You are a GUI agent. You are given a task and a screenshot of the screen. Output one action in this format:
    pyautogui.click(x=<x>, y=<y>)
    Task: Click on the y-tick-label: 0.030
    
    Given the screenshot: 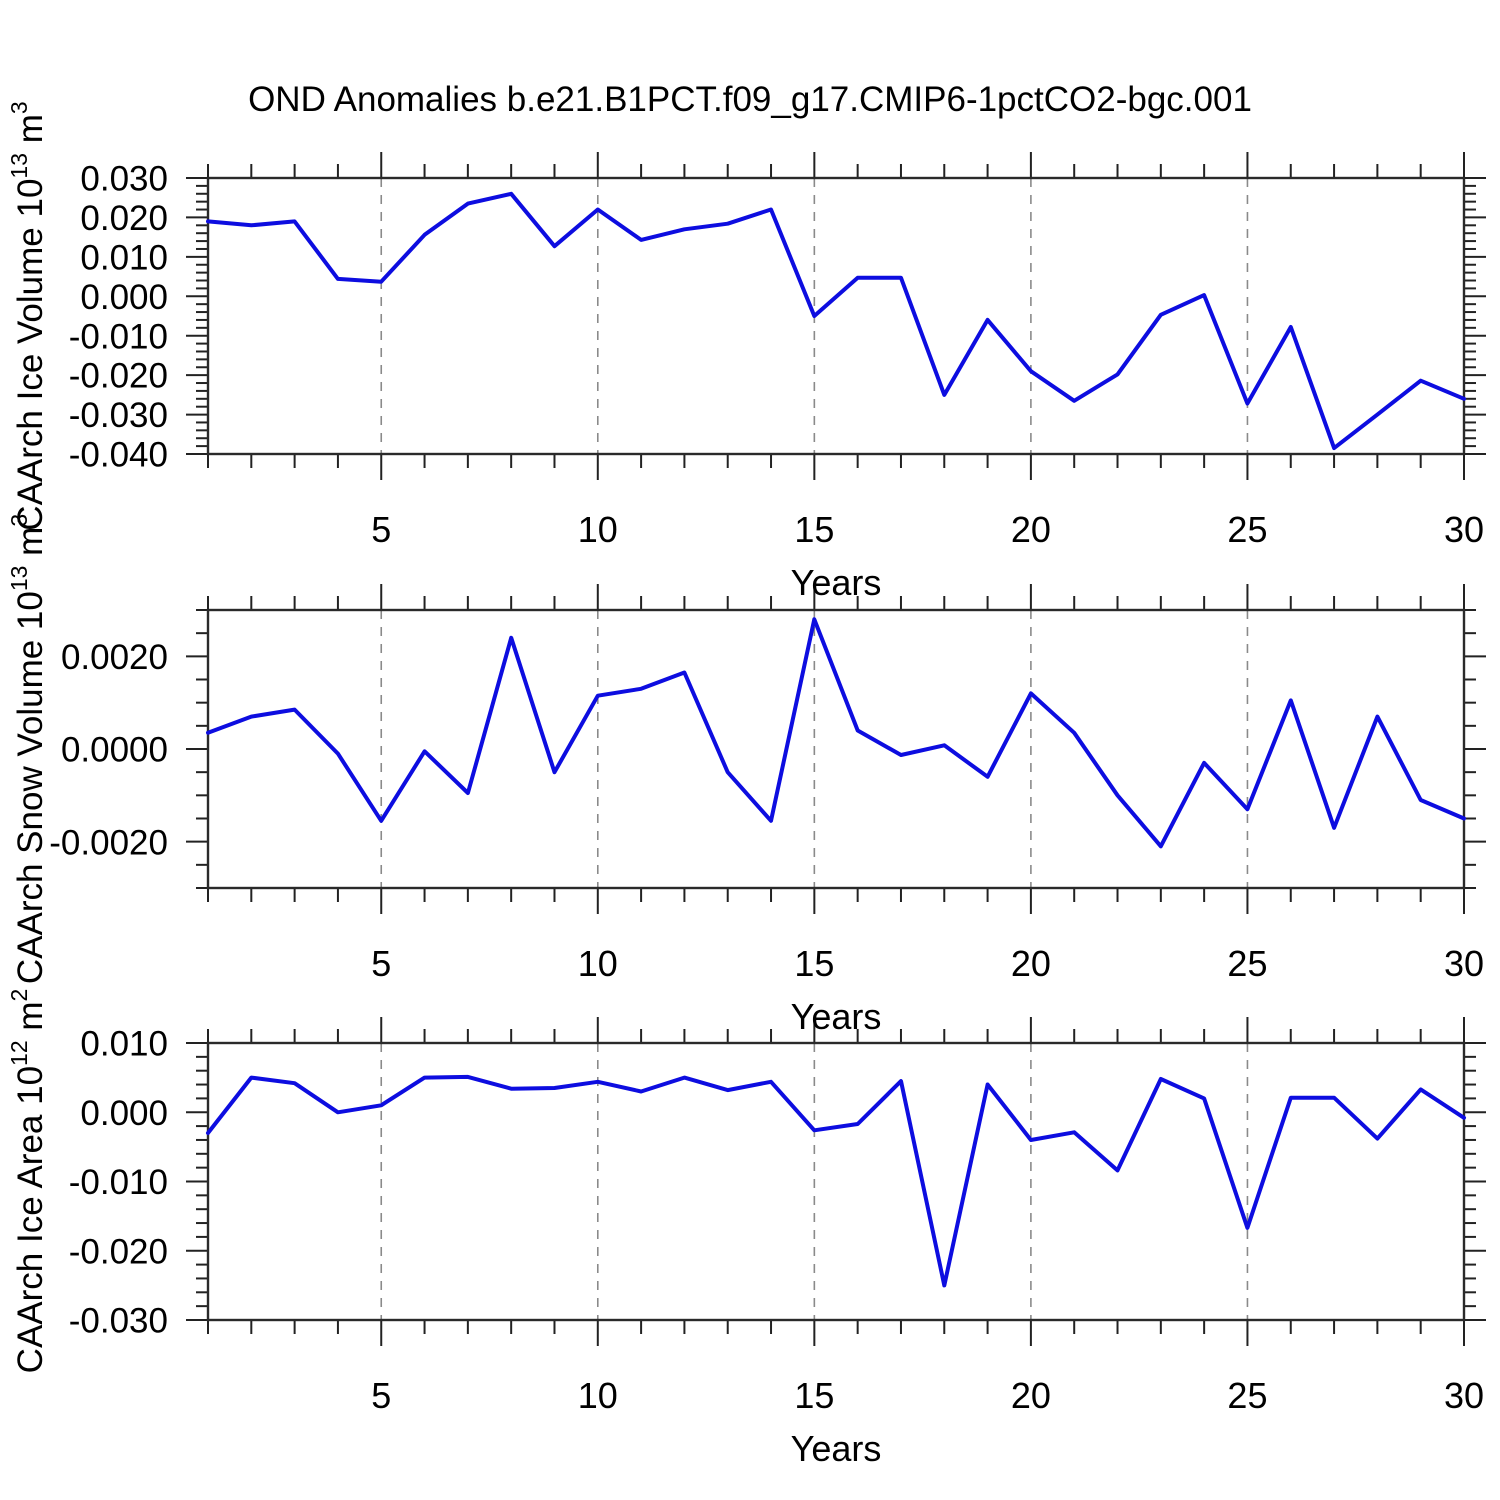 What is the action you would take?
    pyautogui.click(x=124, y=179)
    